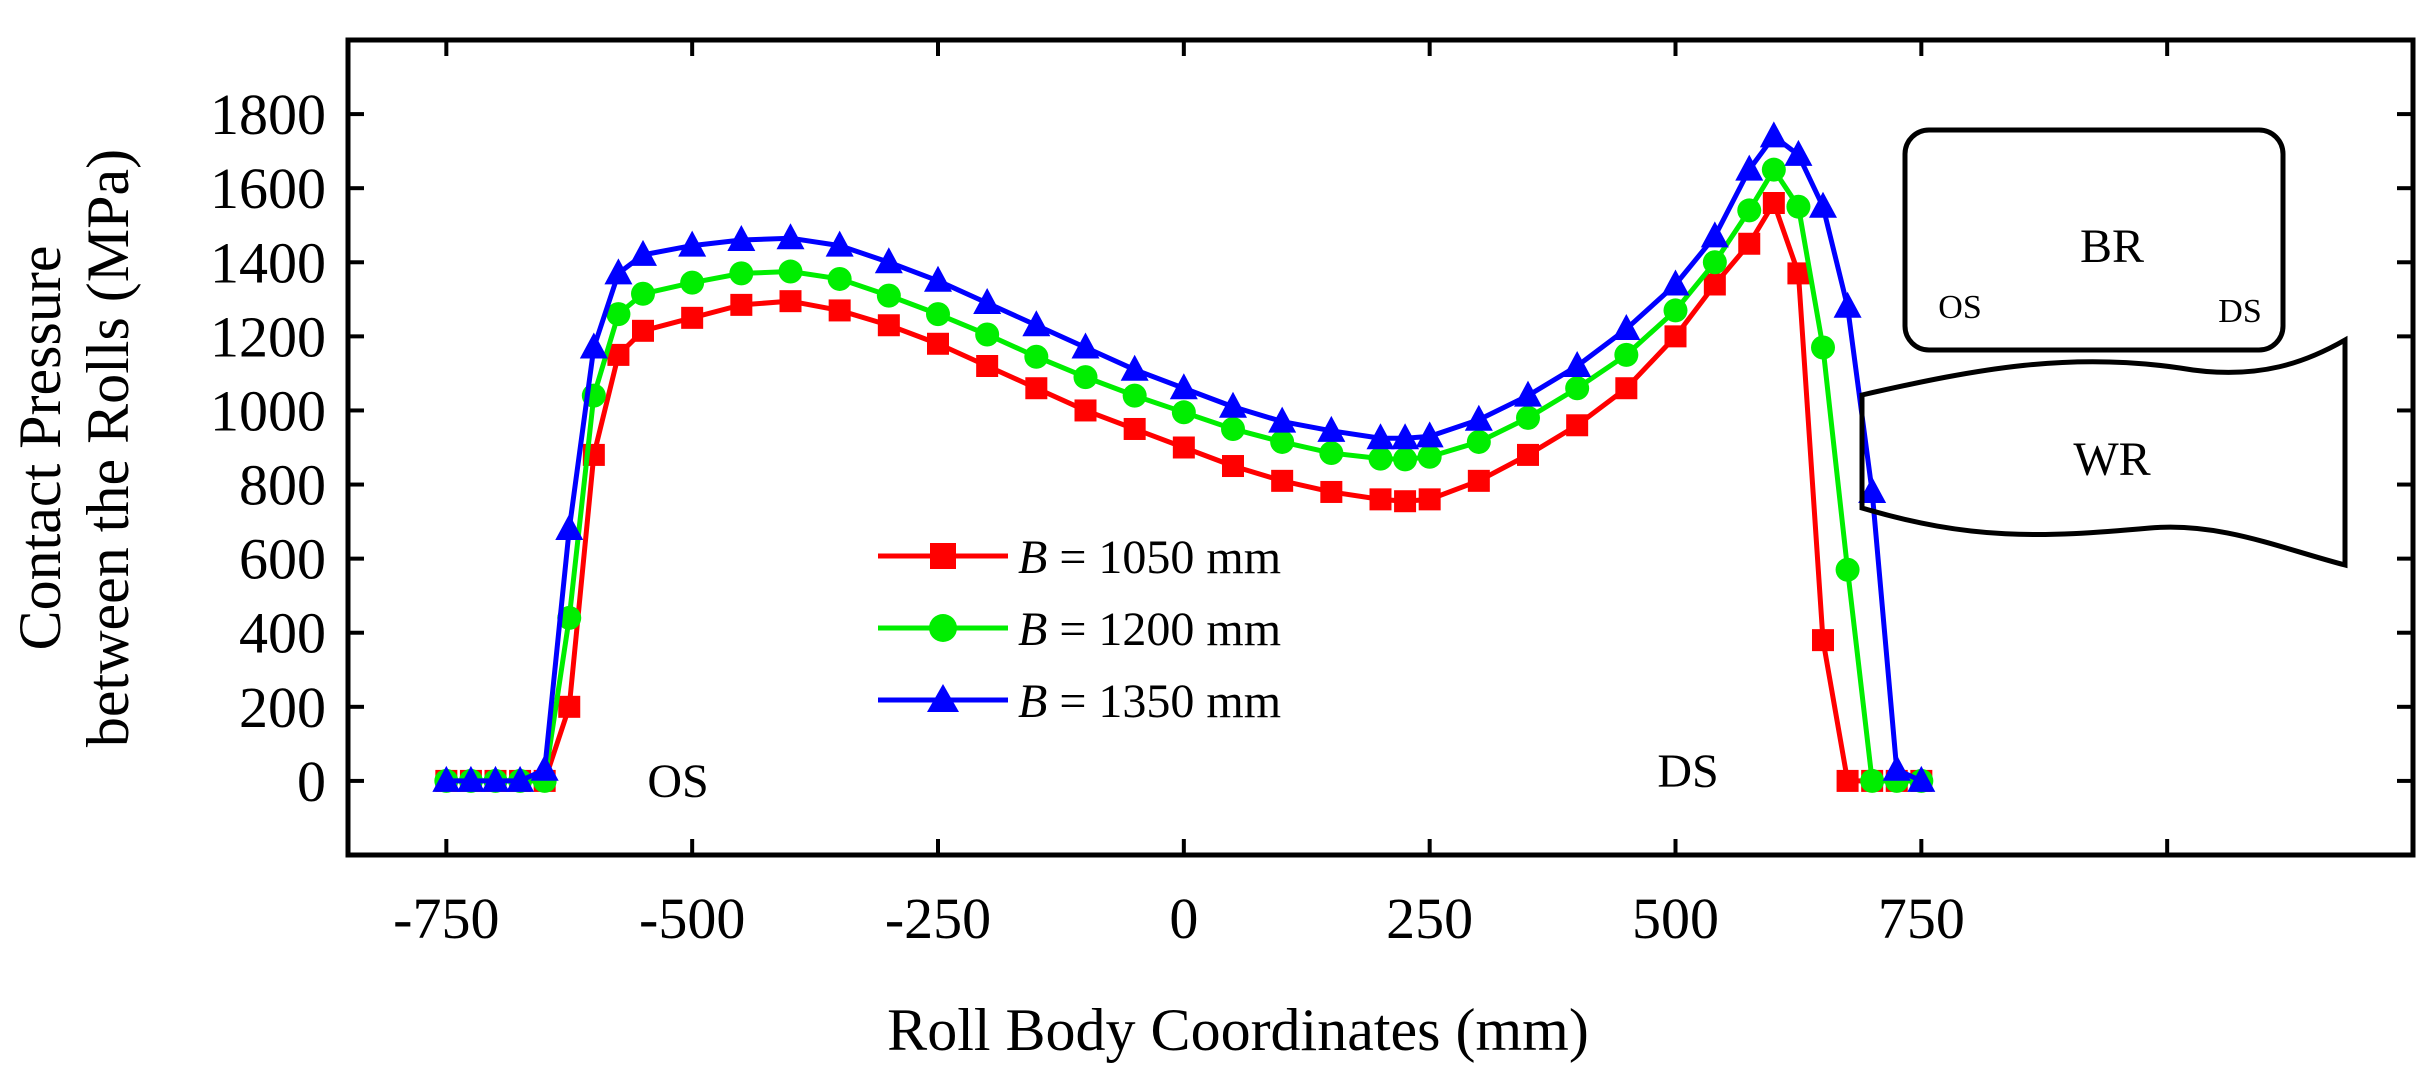 This screenshot has height=1075, width=2433. Describe the element at coordinates (268, 188) in the screenshot. I see `y-tick-label: 1600` at that location.